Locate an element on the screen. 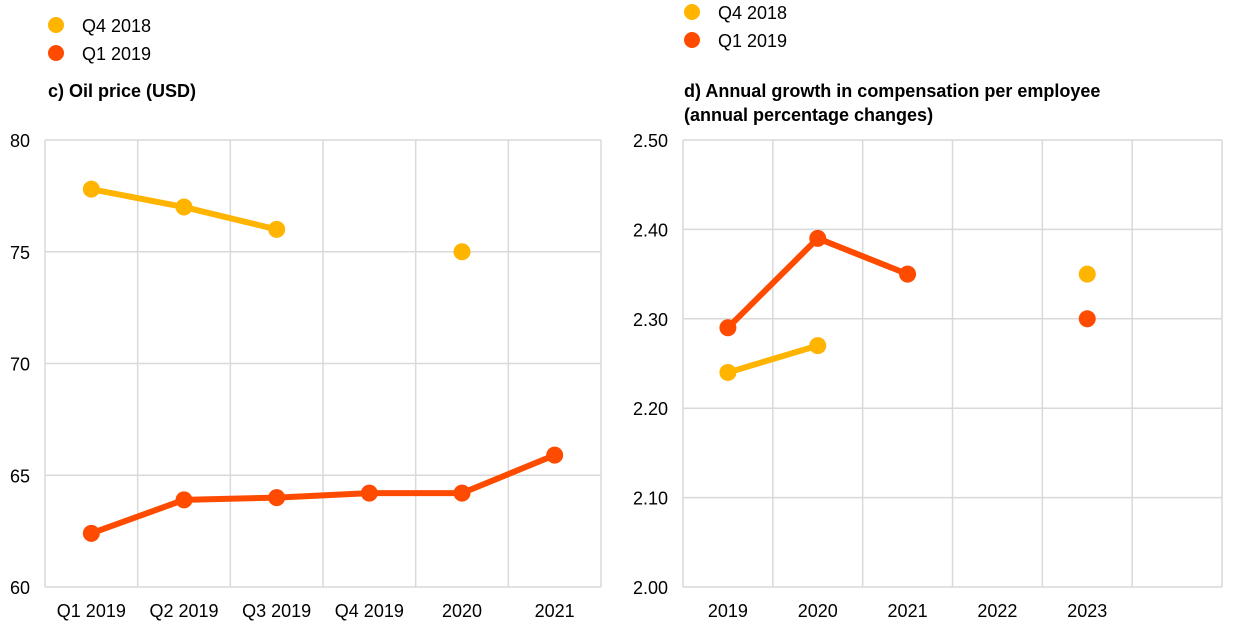 This screenshot has height=637, width=1240. chart-c-legend-marker-q1-2019 is located at coordinates (56, 53).